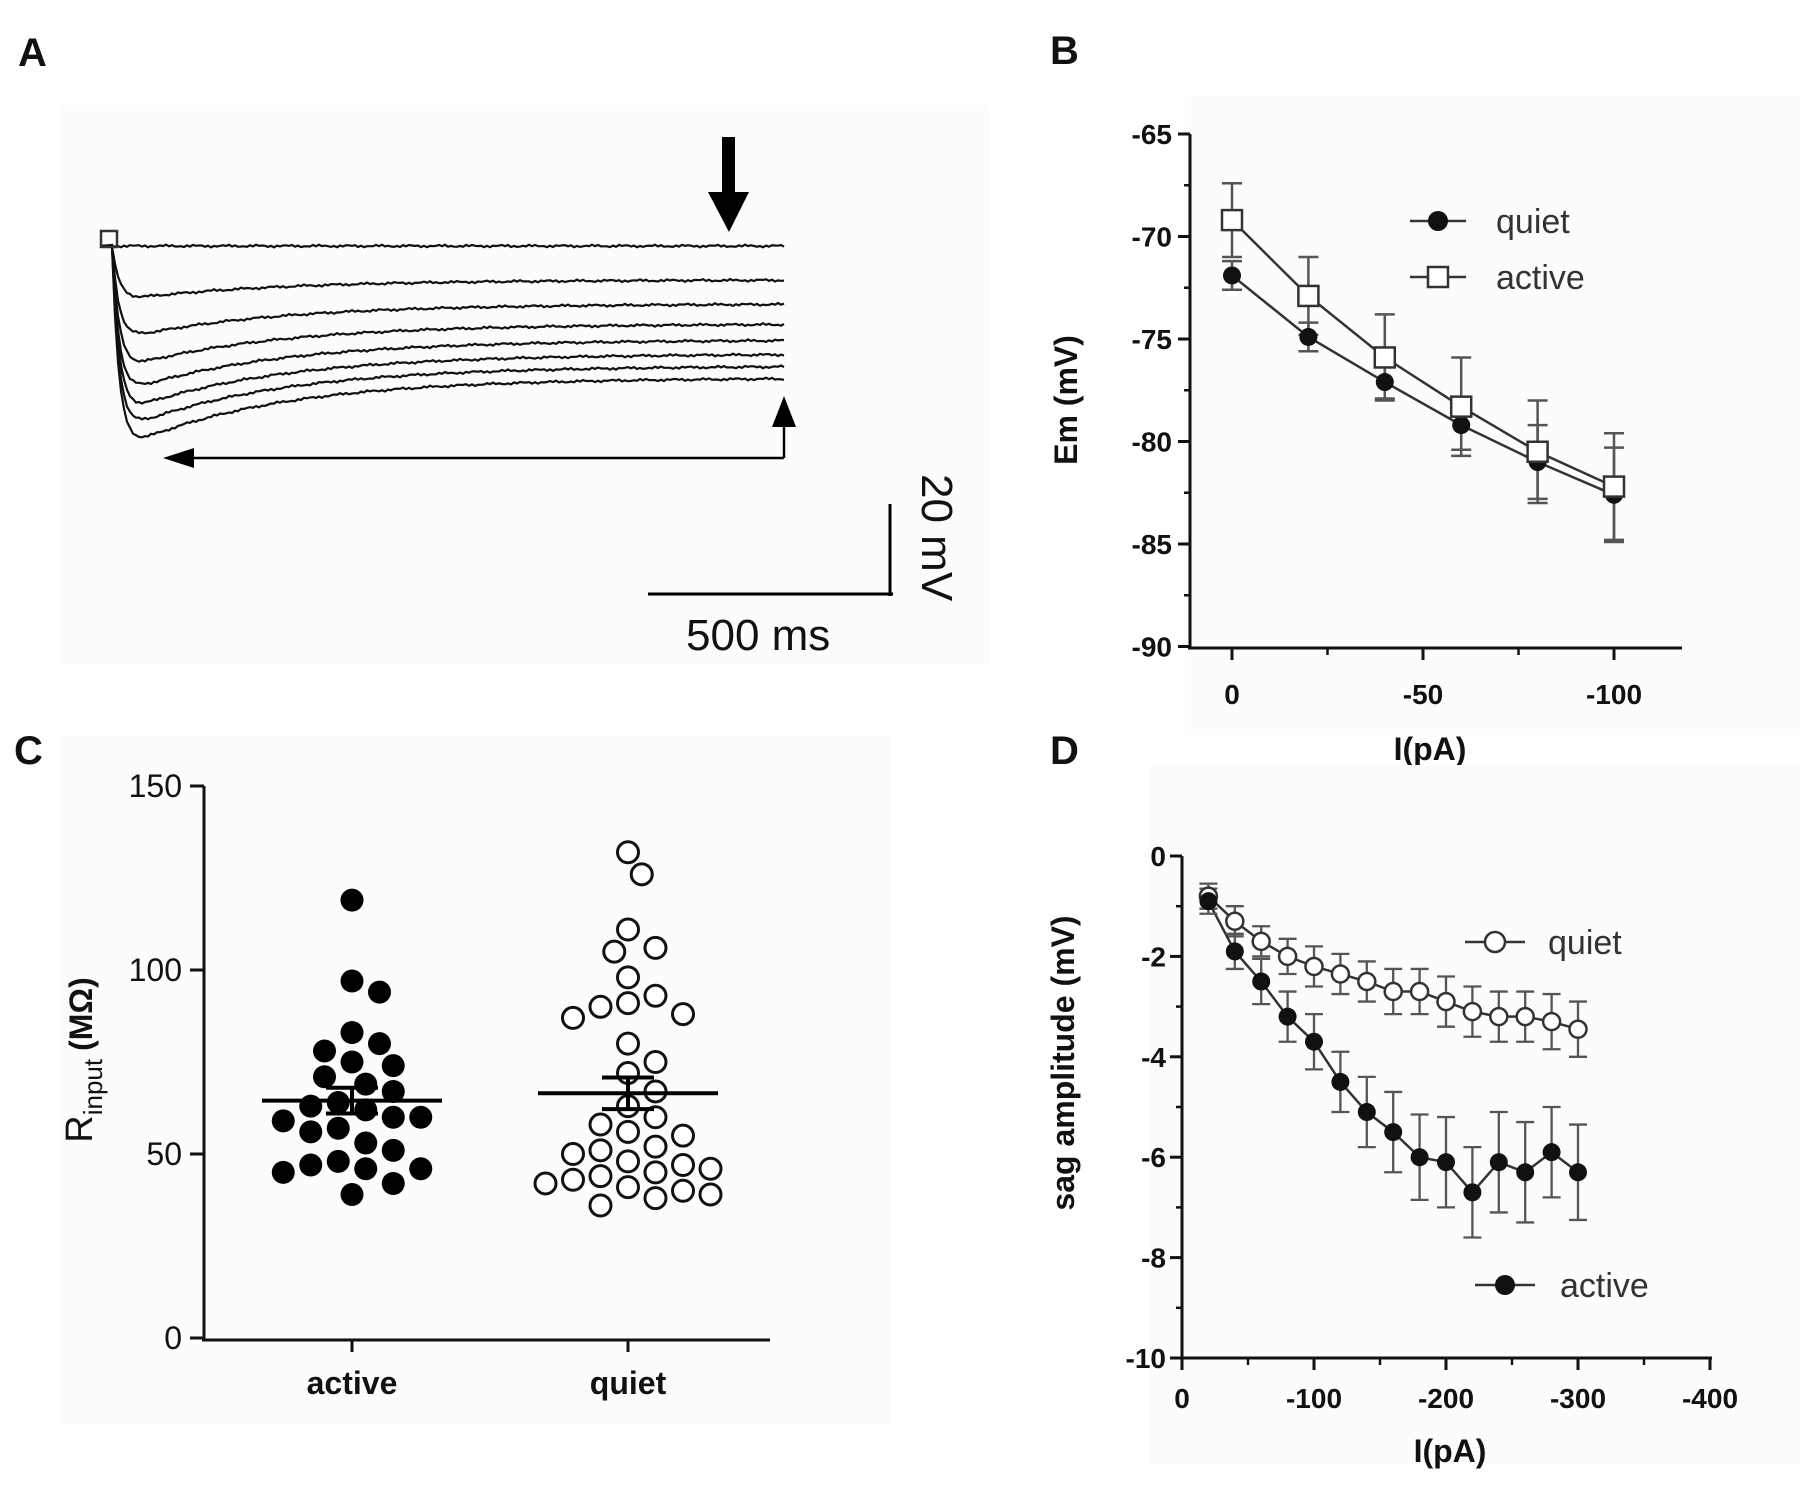  What do you see at coordinates (1152, 339) in the screenshot?
I see `y-tick-label: -75` at bounding box center [1152, 339].